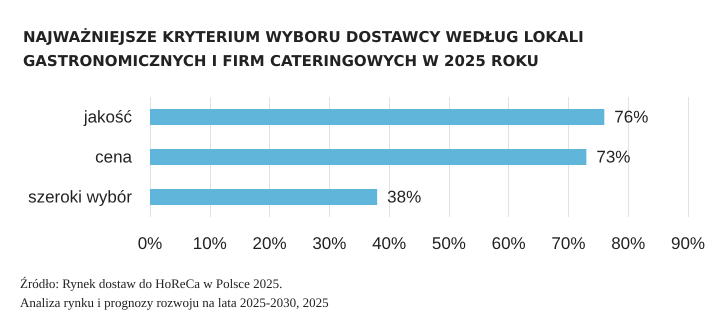 This screenshot has height=328, width=715. Describe the element at coordinates (107, 117) in the screenshot. I see `y-tick-label: jakość` at that location.